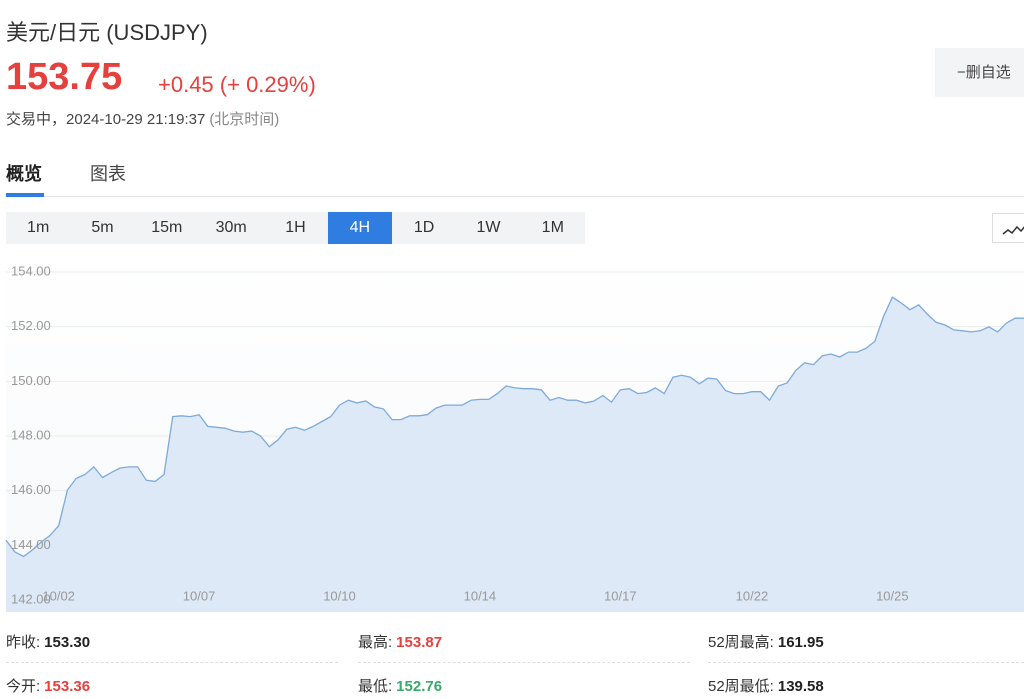 Image resolution: width=1024 pixels, height=699 pixels. I want to click on stat: 今开: 153.36, so click(48, 685).